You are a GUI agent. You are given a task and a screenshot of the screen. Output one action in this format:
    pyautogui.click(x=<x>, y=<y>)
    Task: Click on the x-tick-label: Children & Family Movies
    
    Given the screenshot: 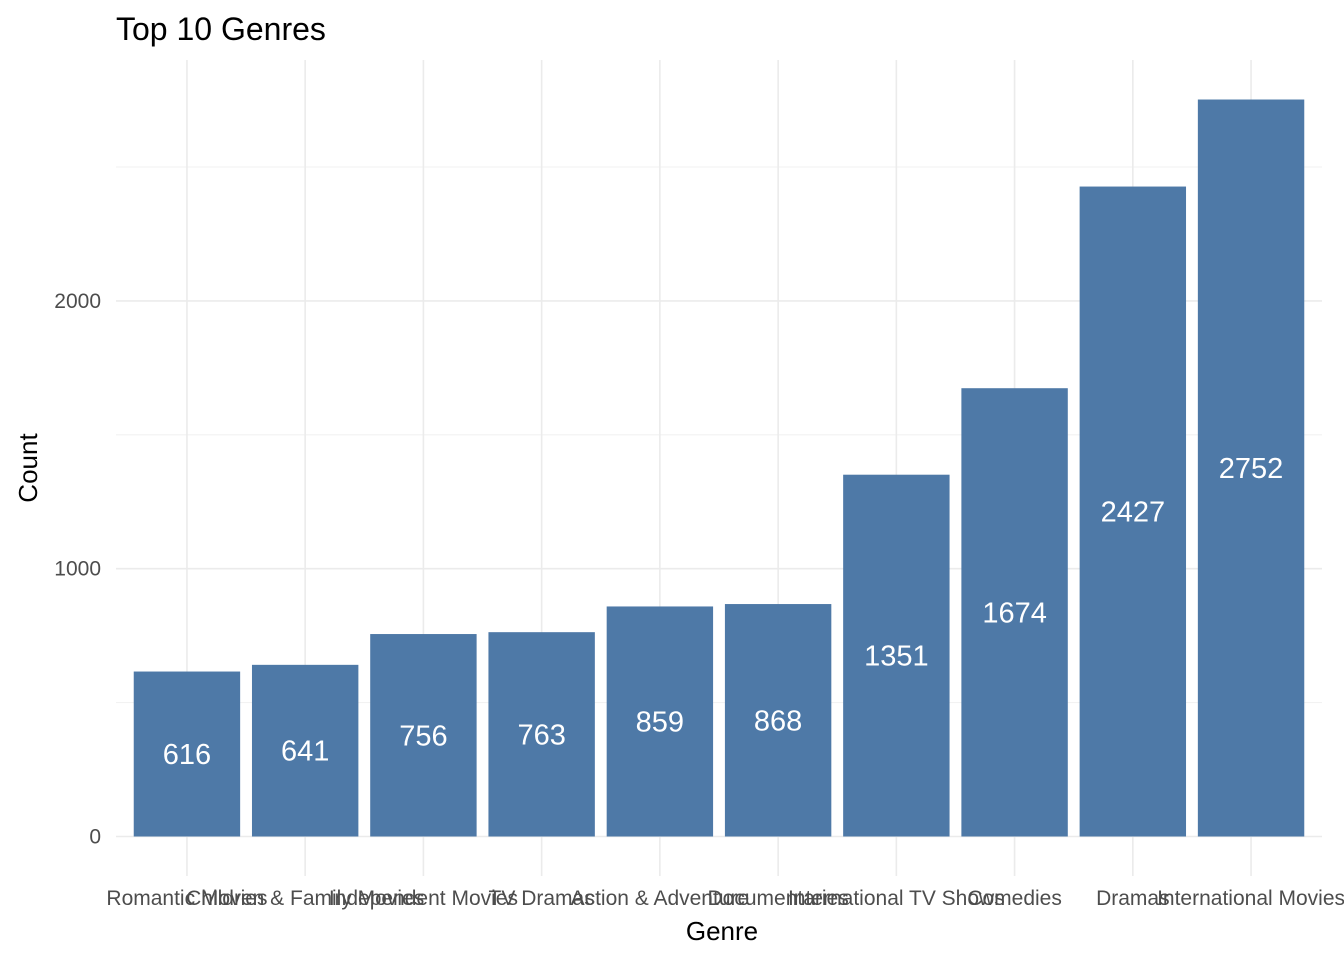 What is the action you would take?
    pyautogui.click(x=305, y=898)
    